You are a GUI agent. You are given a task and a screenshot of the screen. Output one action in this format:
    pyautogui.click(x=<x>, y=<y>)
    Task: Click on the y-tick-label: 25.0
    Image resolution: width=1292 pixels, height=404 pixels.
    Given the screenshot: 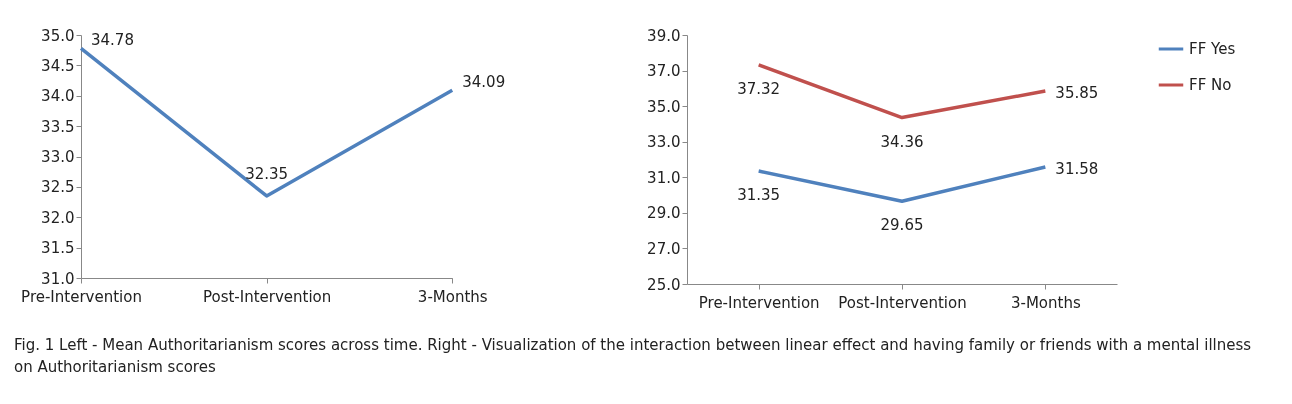 What is the action you would take?
    pyautogui.click(x=664, y=284)
    